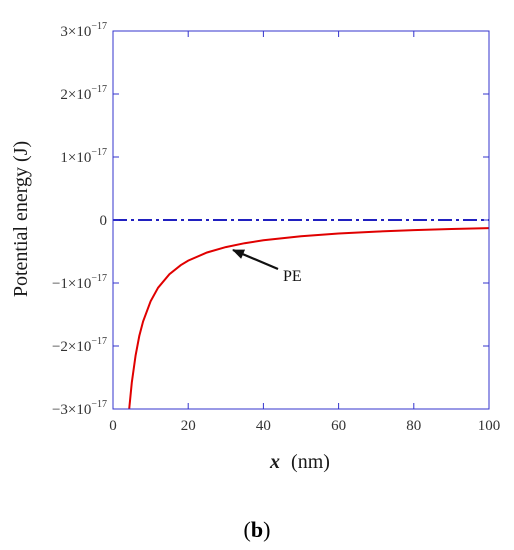  I want to click on pe-annotation-arrow, so click(255, 259).